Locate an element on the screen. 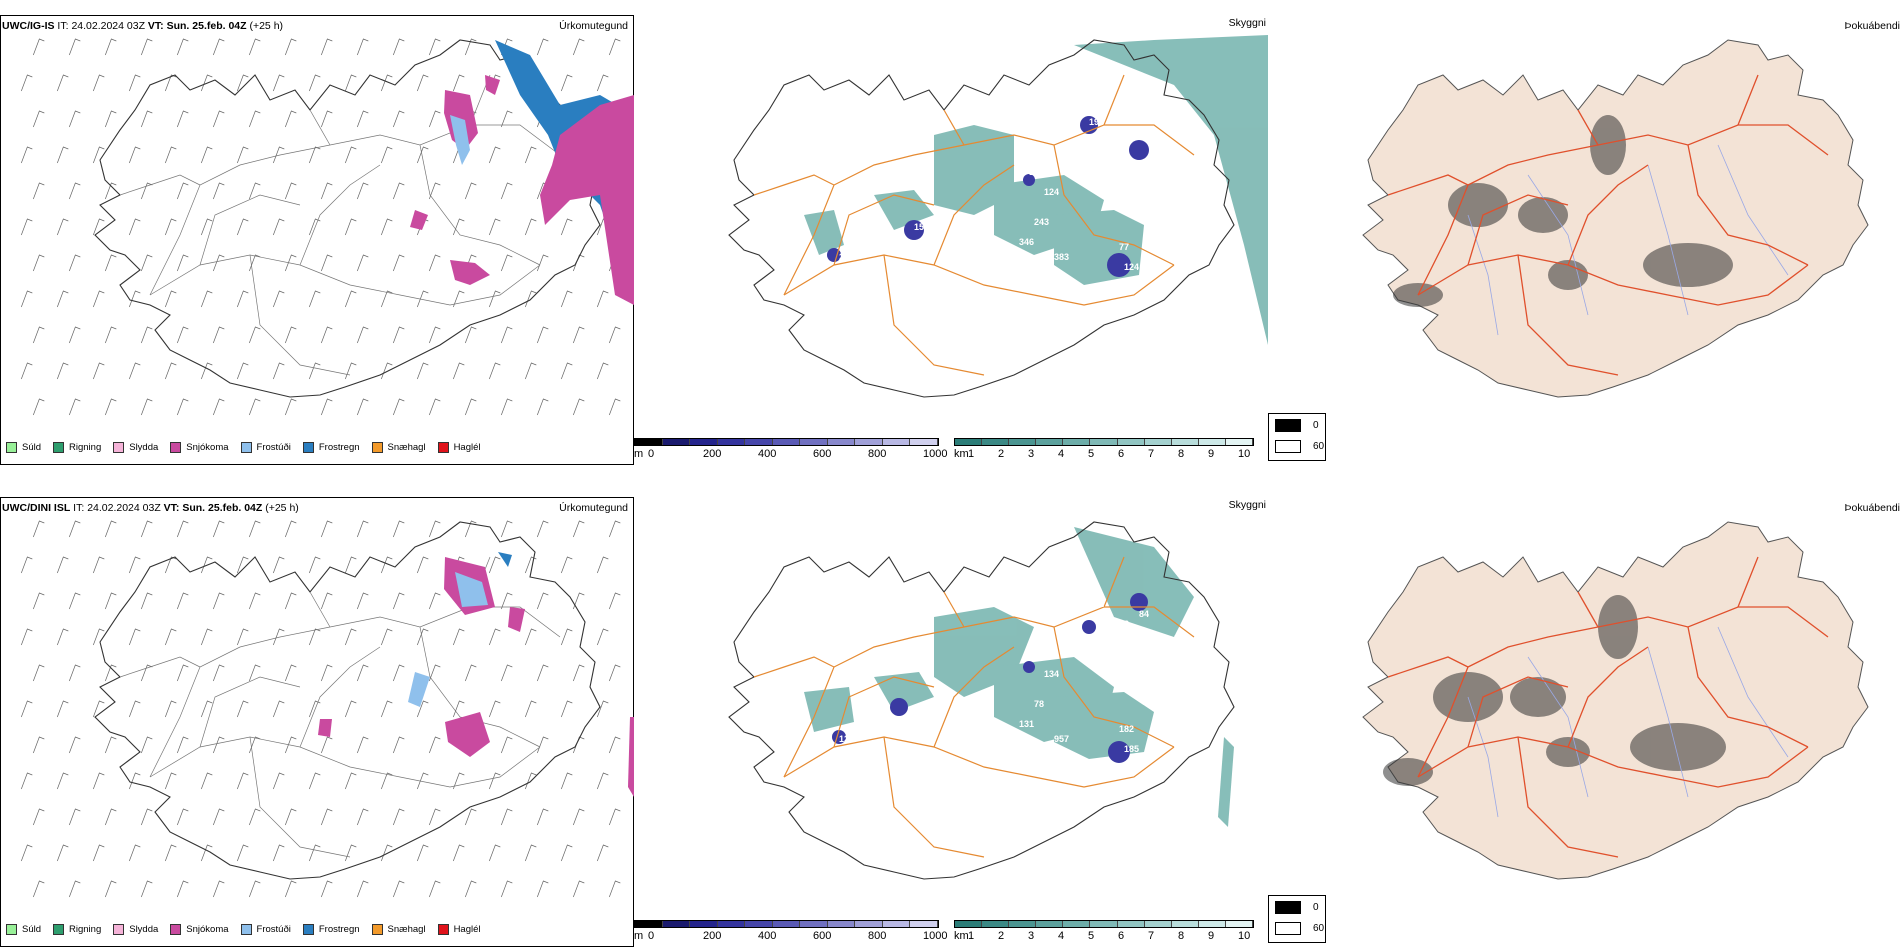 The width and height of the screenshot is (1900, 950). scale-tick-label: 600 is located at coordinates (822, 936).